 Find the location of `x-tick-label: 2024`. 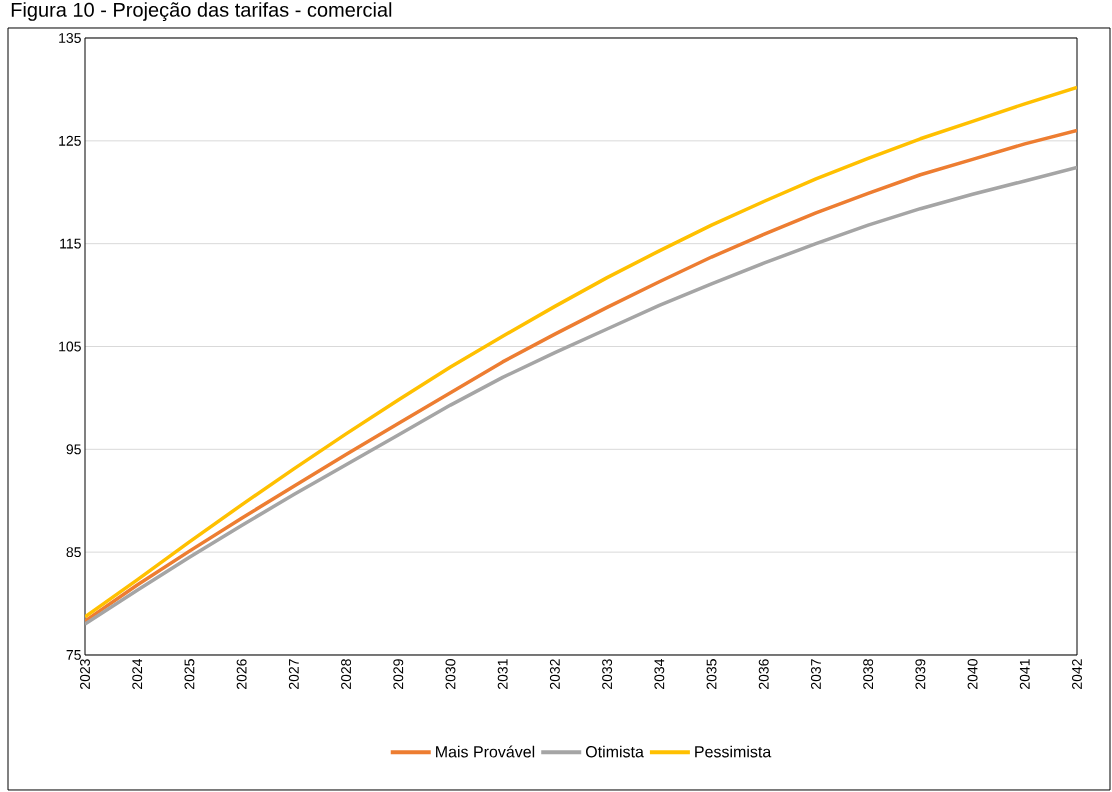

x-tick-label: 2024 is located at coordinates (137, 673).